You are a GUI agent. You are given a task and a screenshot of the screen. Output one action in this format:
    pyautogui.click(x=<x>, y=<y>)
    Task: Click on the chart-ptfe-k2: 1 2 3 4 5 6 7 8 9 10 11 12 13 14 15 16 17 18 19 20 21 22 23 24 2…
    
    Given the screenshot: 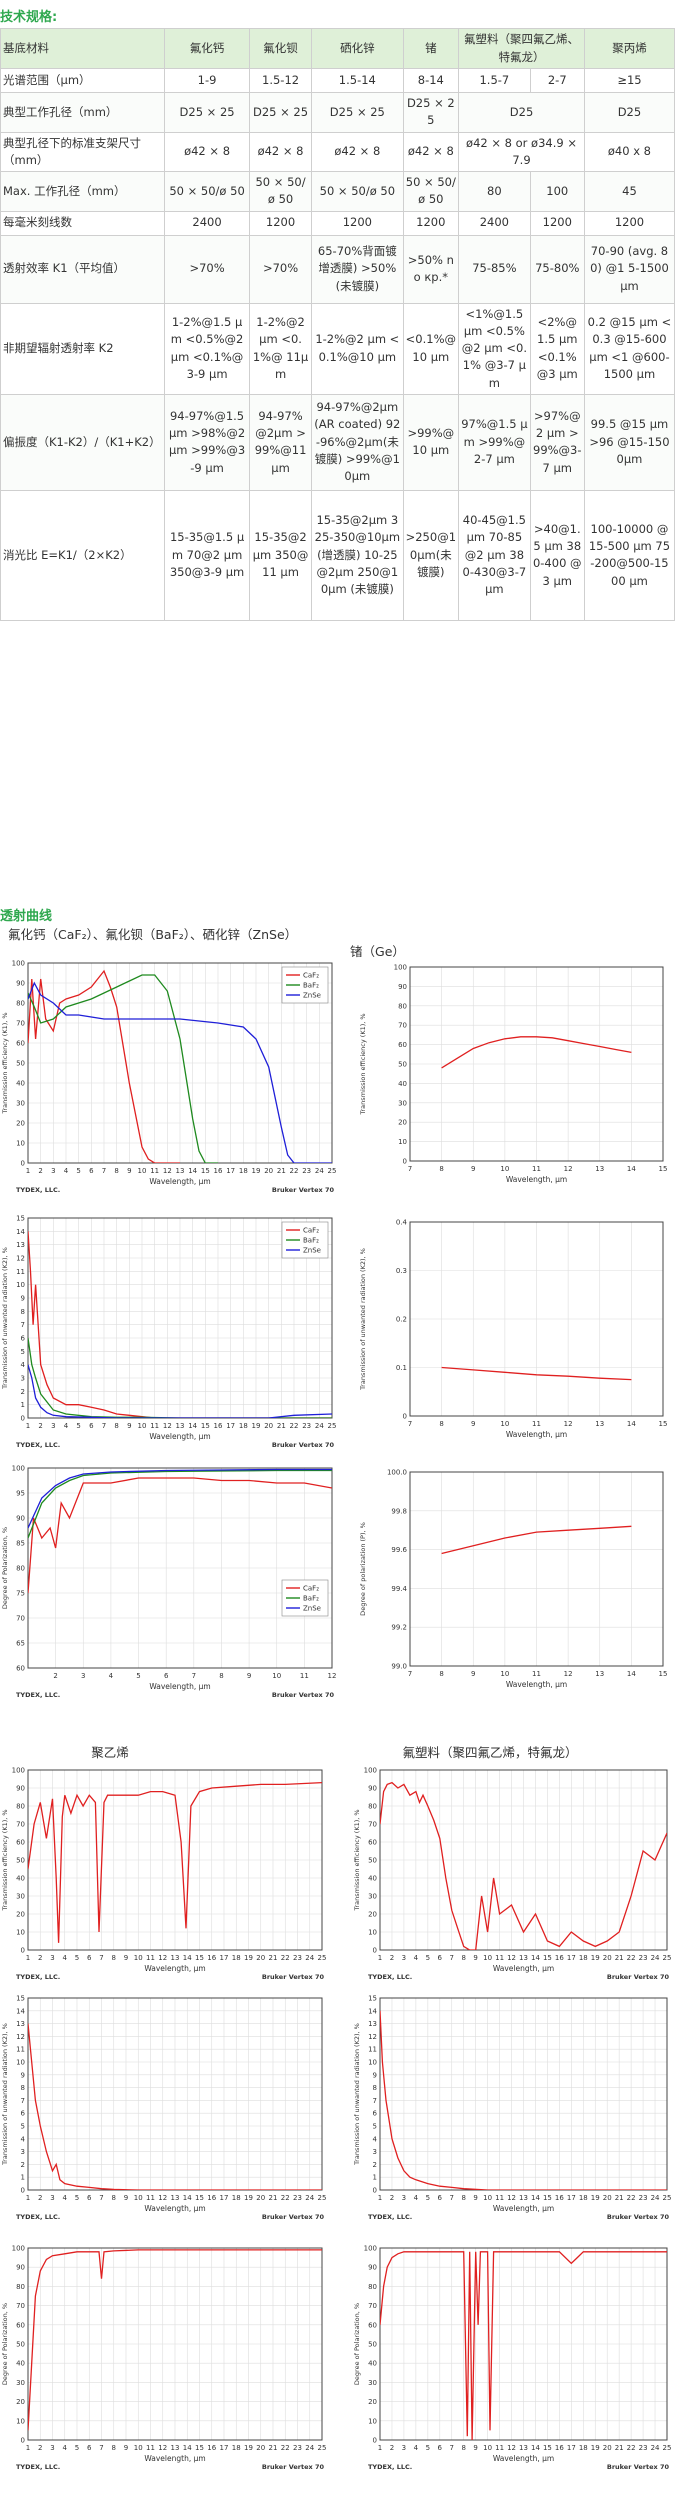 What is the action you would take?
    pyautogui.click(x=513, y=2106)
    